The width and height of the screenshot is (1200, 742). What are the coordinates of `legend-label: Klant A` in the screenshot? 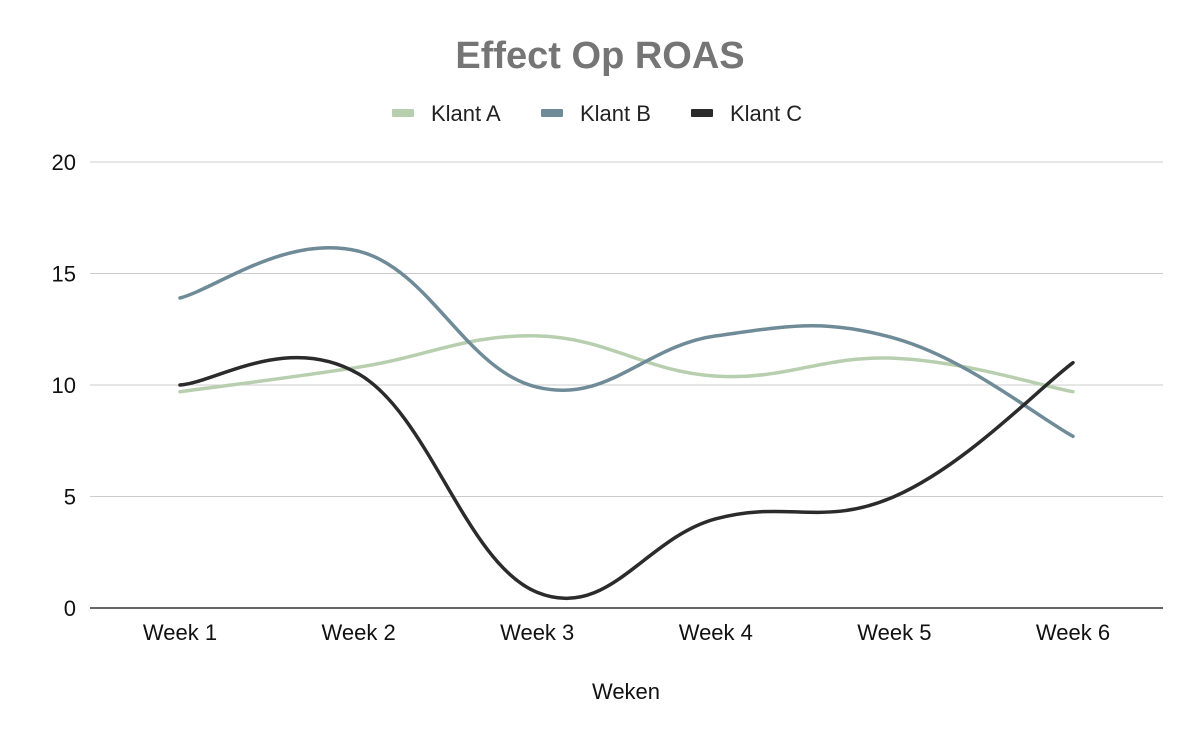 It's located at (466, 113).